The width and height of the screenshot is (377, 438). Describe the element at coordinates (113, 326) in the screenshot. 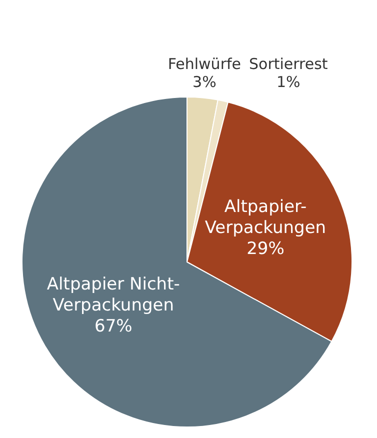

I see `data-label: 67%` at that location.